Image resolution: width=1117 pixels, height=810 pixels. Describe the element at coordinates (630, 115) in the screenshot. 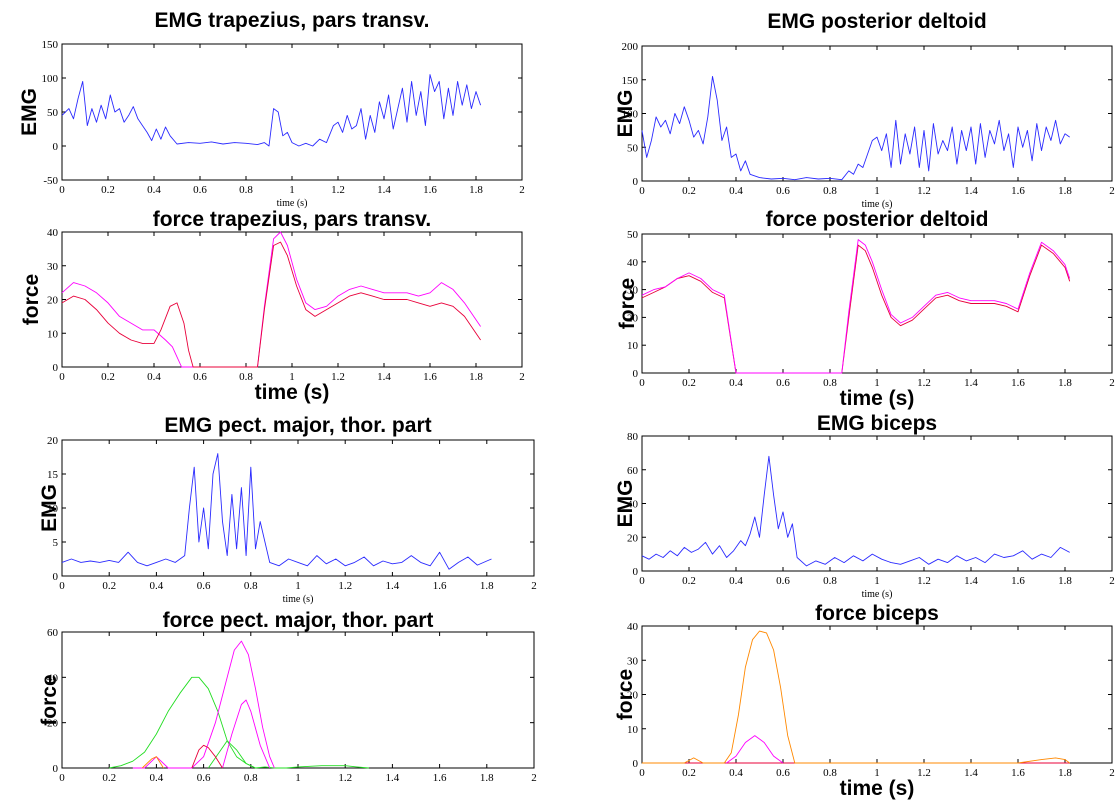

I see `y-tick-label: 100` at that location.